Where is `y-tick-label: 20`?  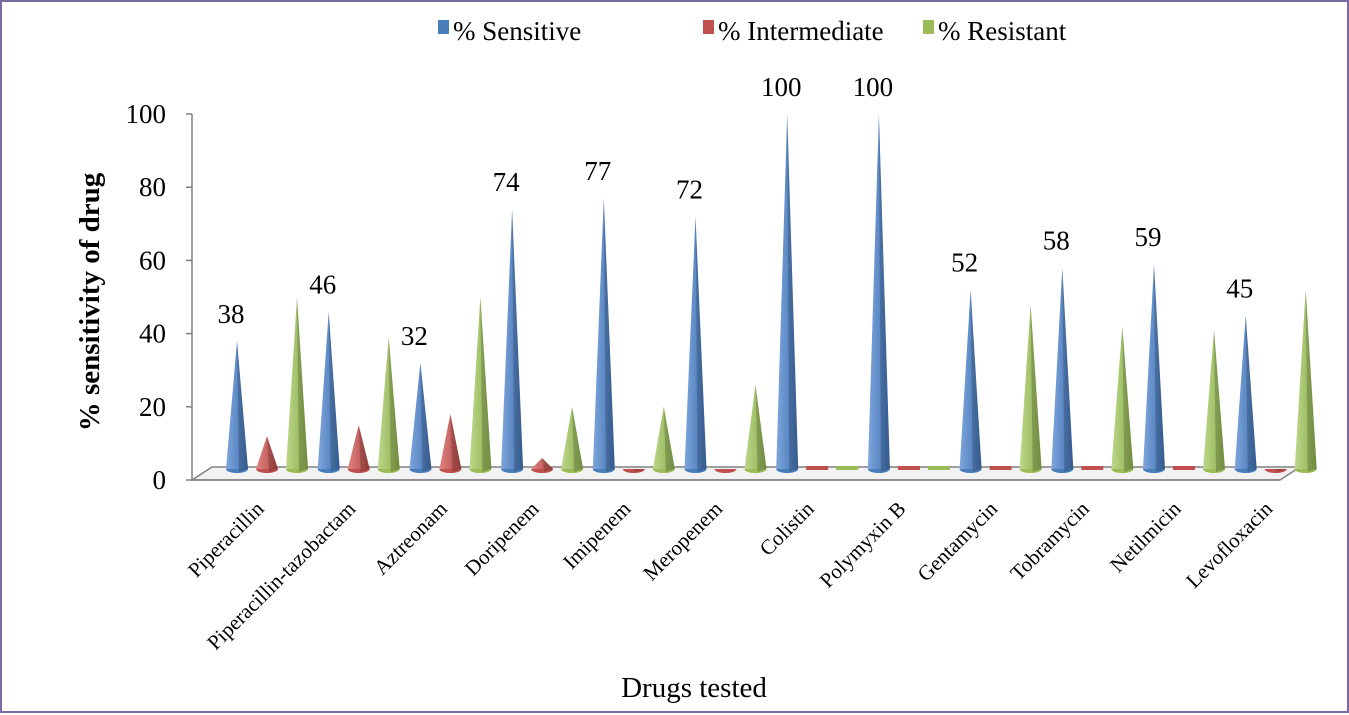
y-tick-label: 20 is located at coordinates (152, 407).